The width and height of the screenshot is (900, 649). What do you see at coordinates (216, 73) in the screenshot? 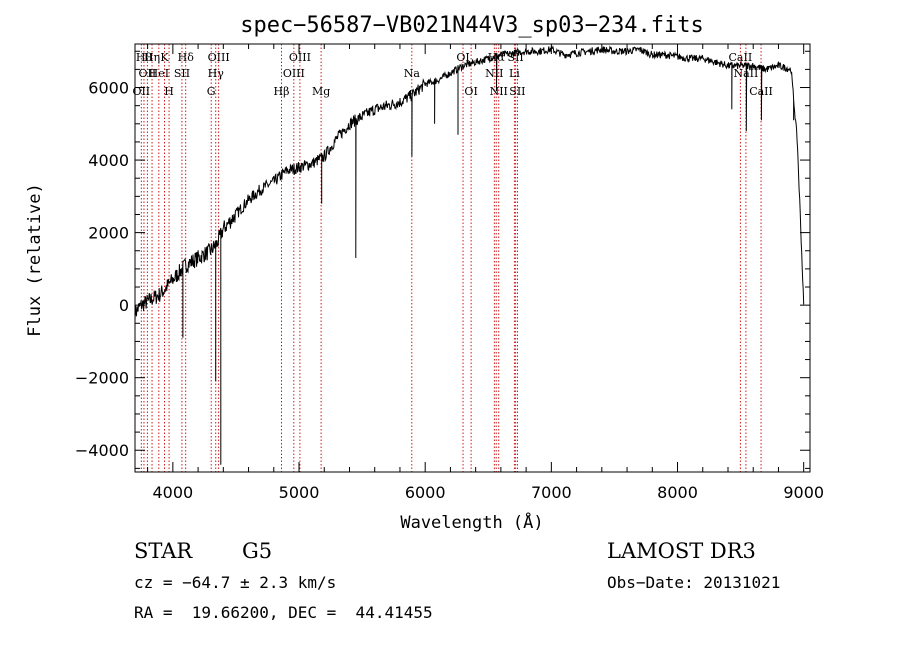
I see `reference-line-label: Hγ` at bounding box center [216, 73].